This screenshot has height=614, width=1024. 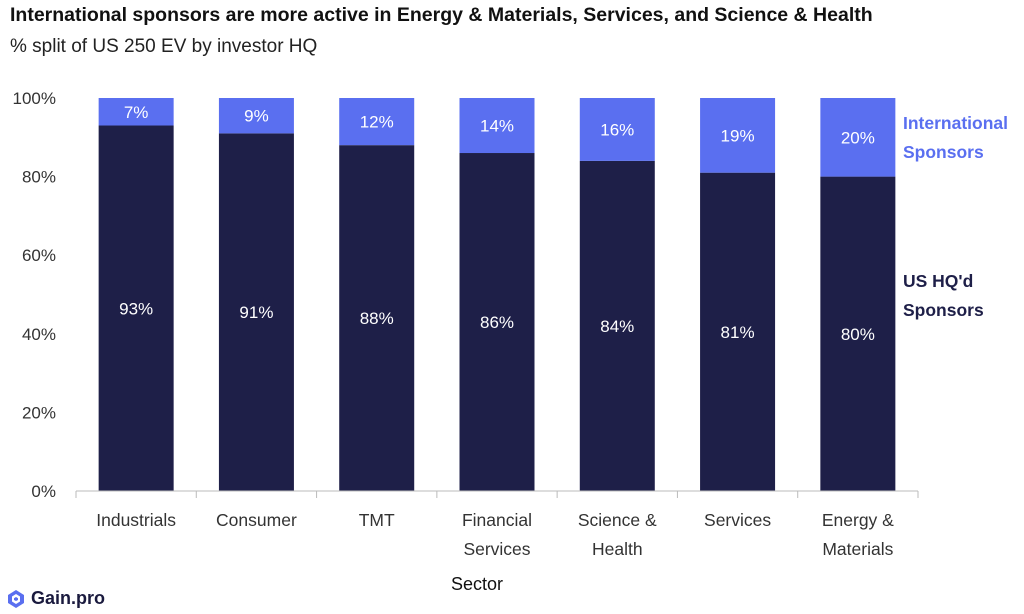 I want to click on data-label: 84%, so click(x=617, y=326).